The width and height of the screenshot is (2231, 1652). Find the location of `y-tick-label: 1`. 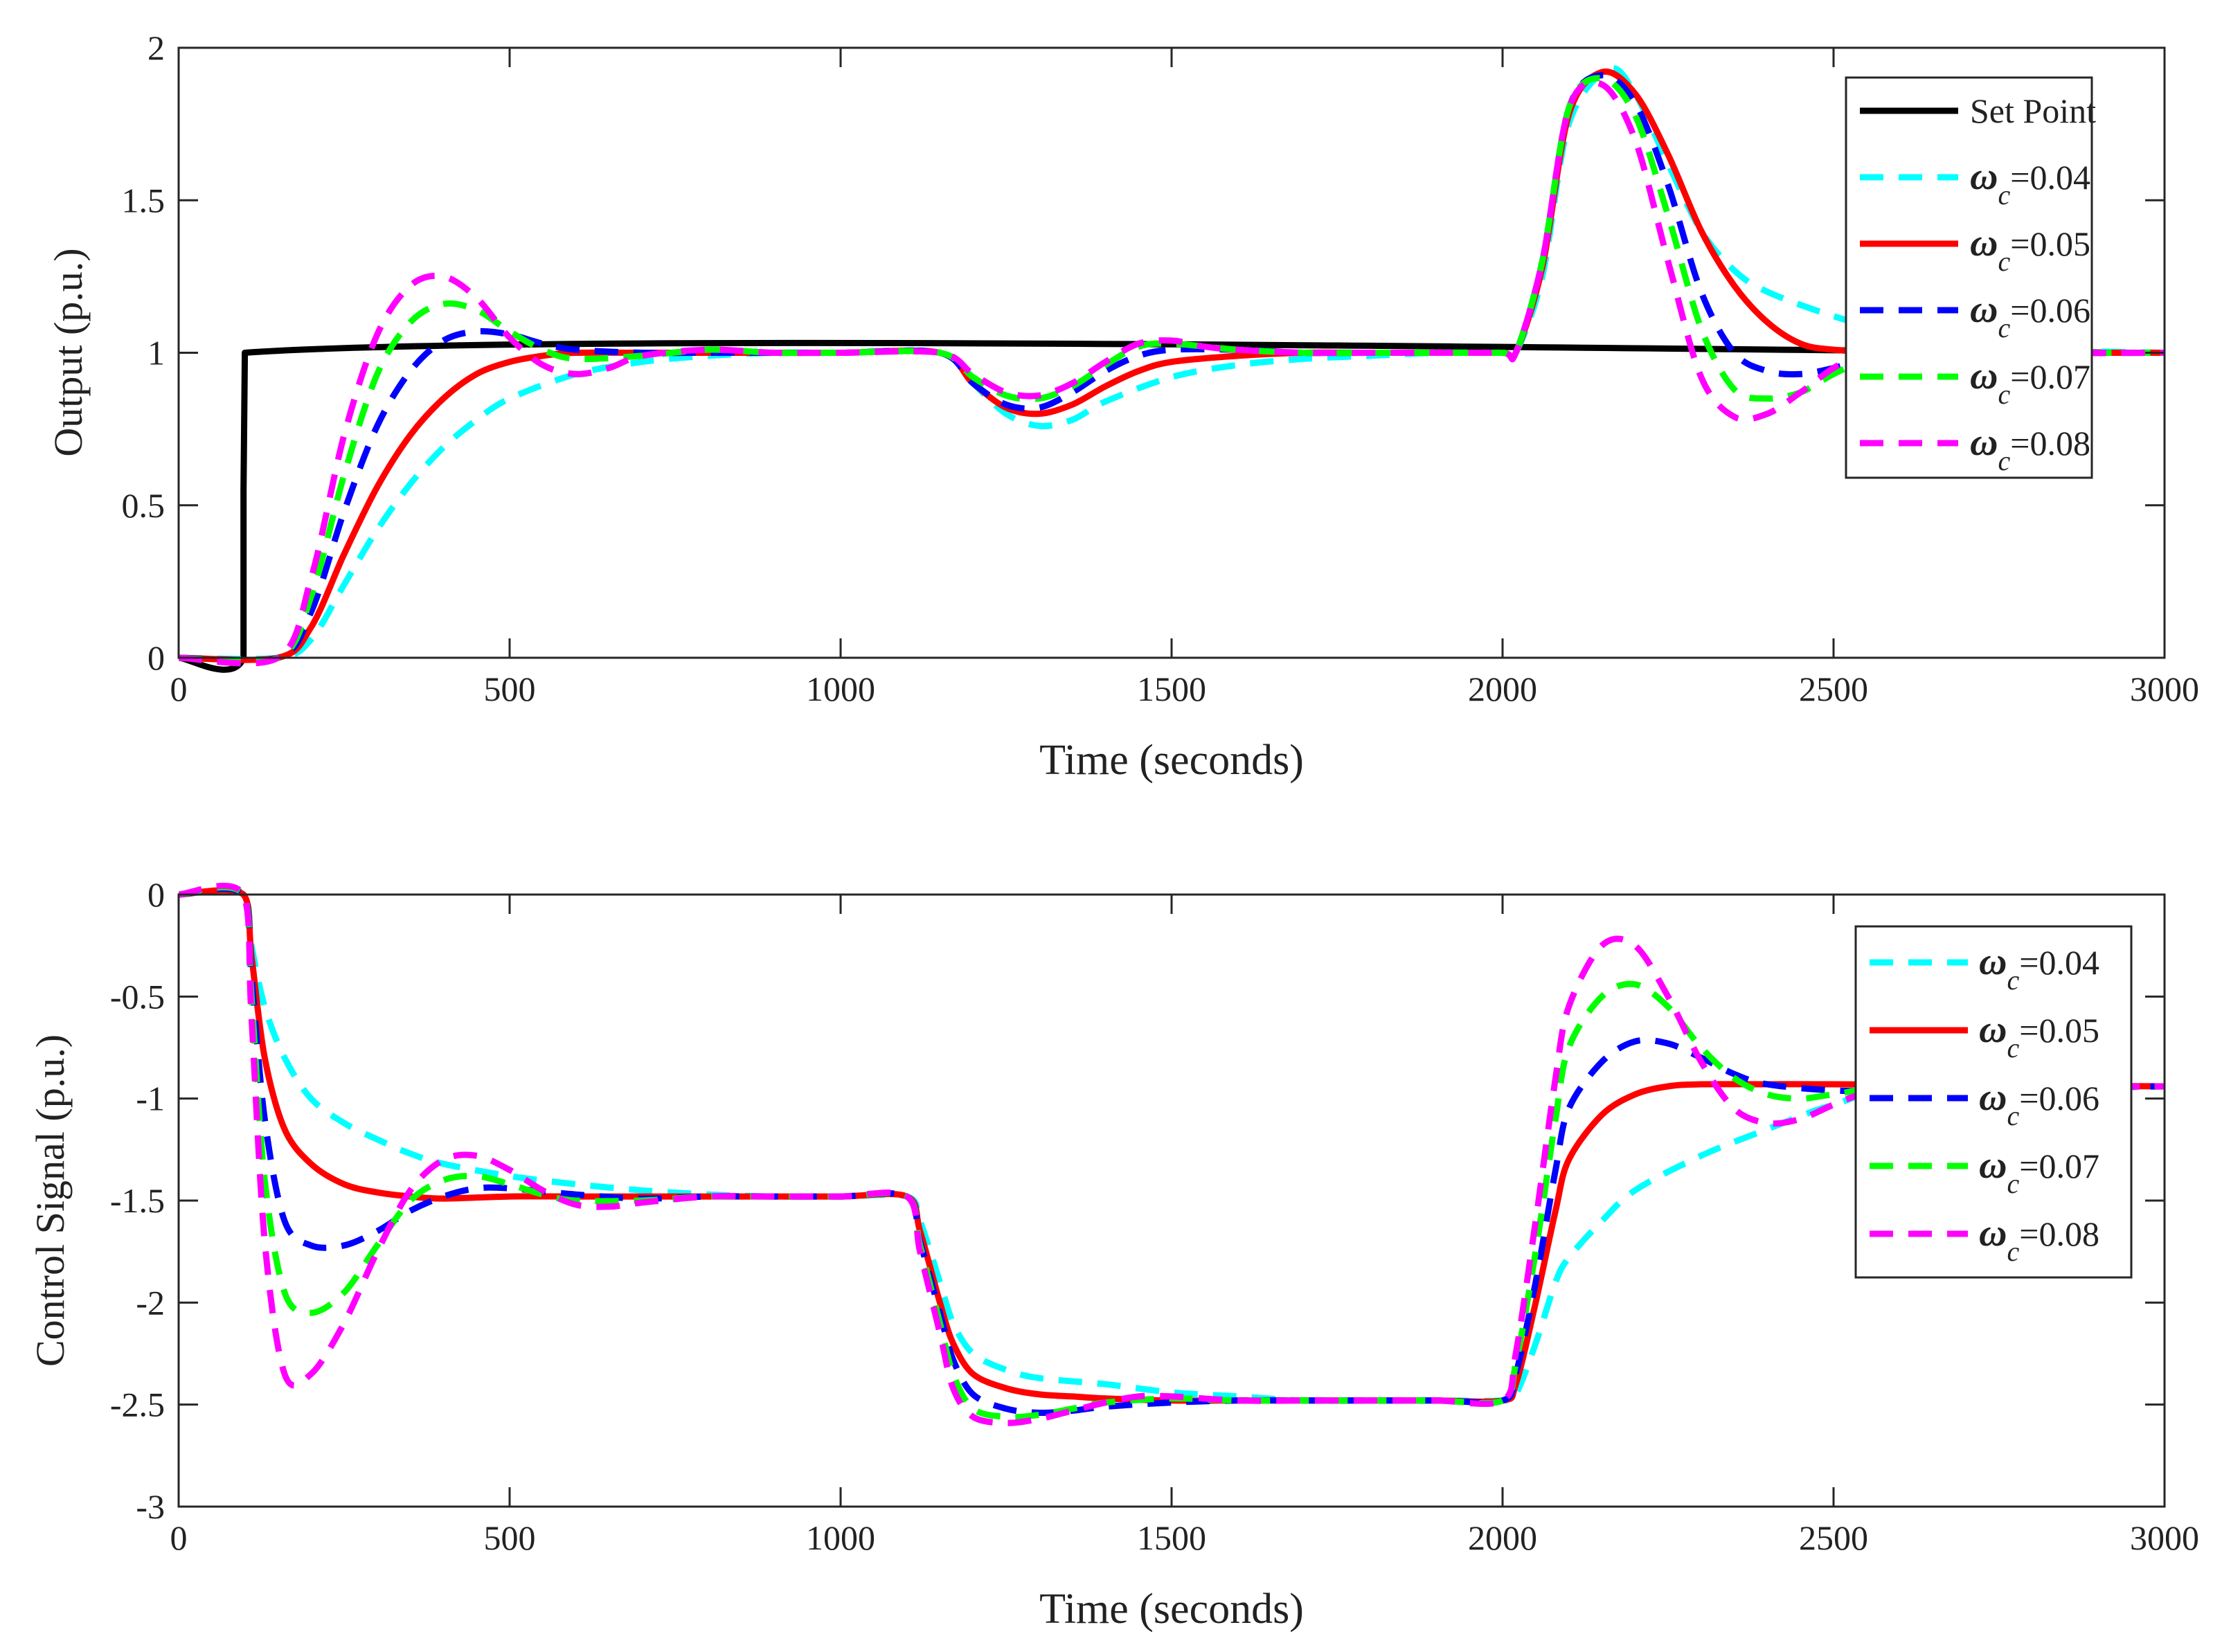

y-tick-label: 1 is located at coordinates (156, 353).